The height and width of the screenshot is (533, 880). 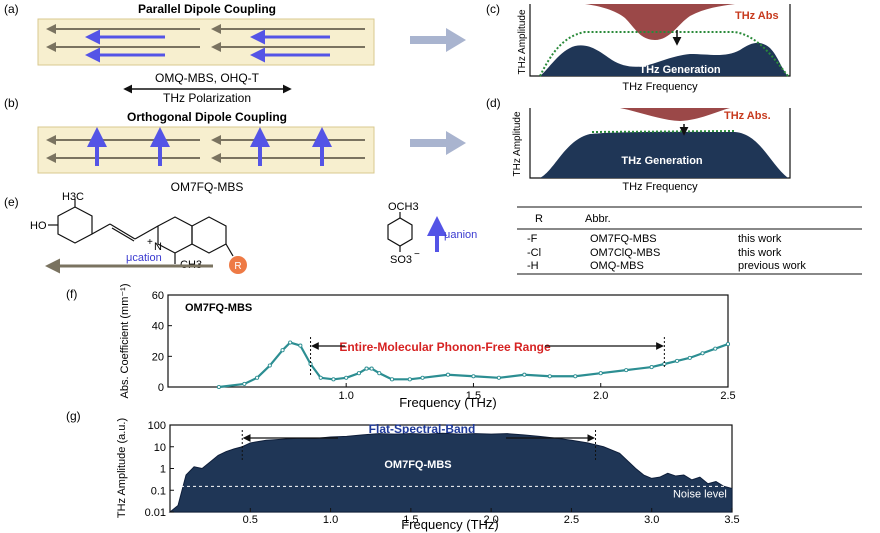 What do you see at coordinates (727, 396) in the screenshot?
I see `chart-f-xtick-label: 2.5` at bounding box center [727, 396].